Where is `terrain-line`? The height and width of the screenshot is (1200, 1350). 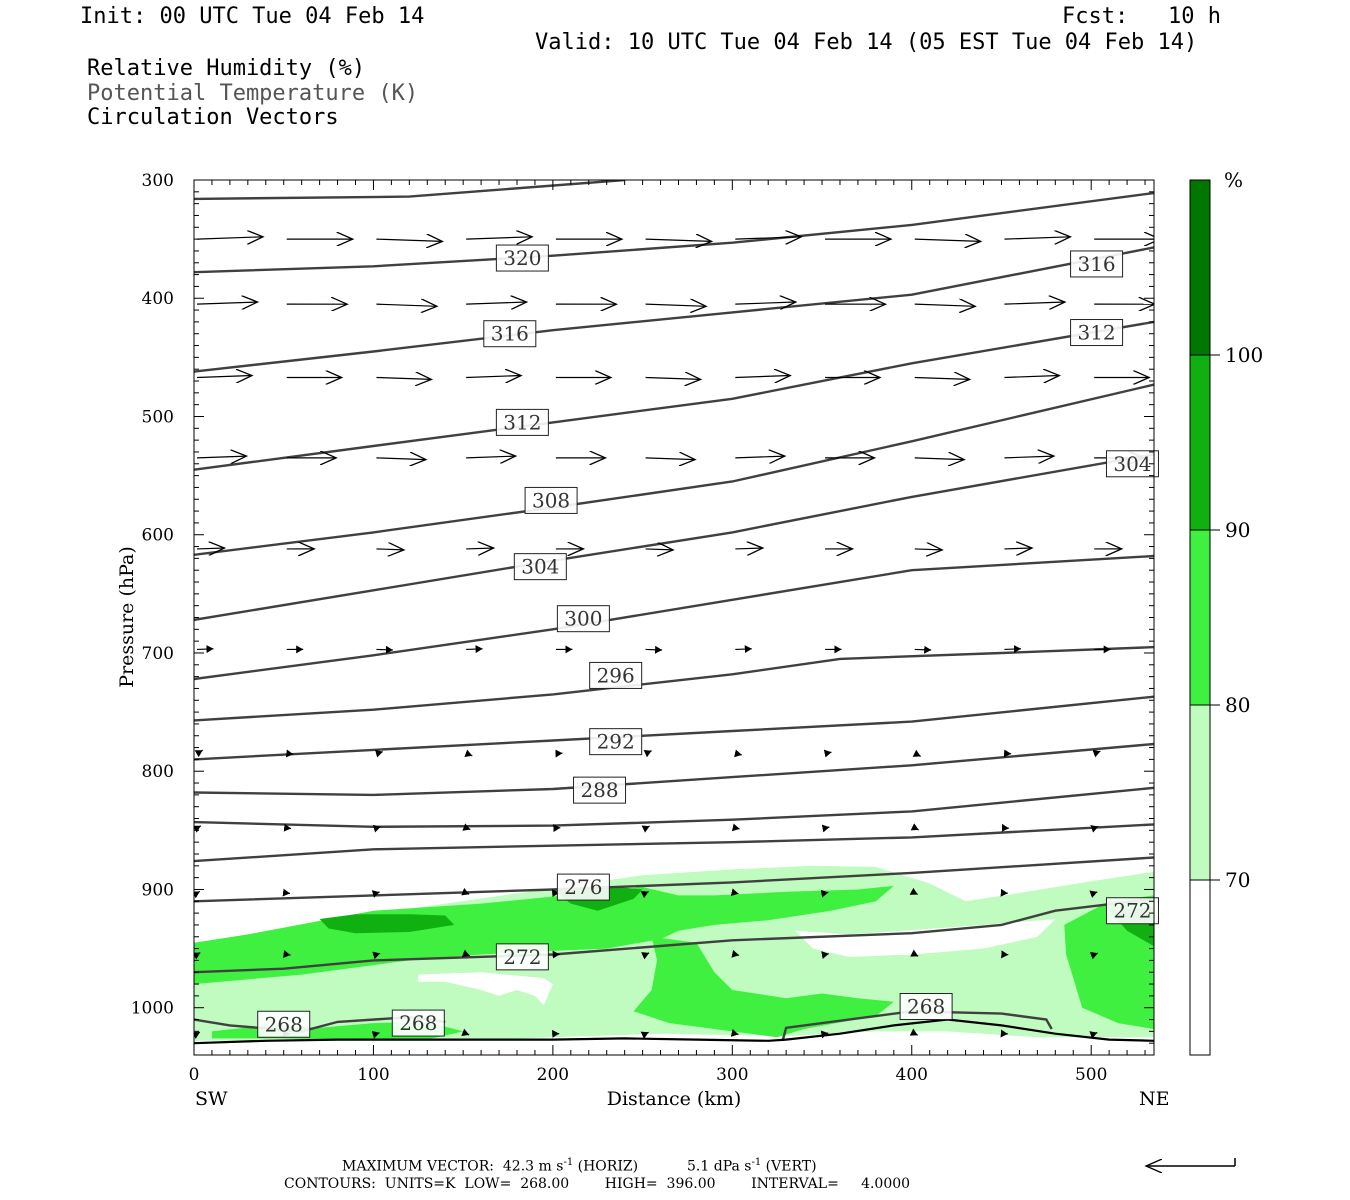 terrain-line is located at coordinates (674, 1031).